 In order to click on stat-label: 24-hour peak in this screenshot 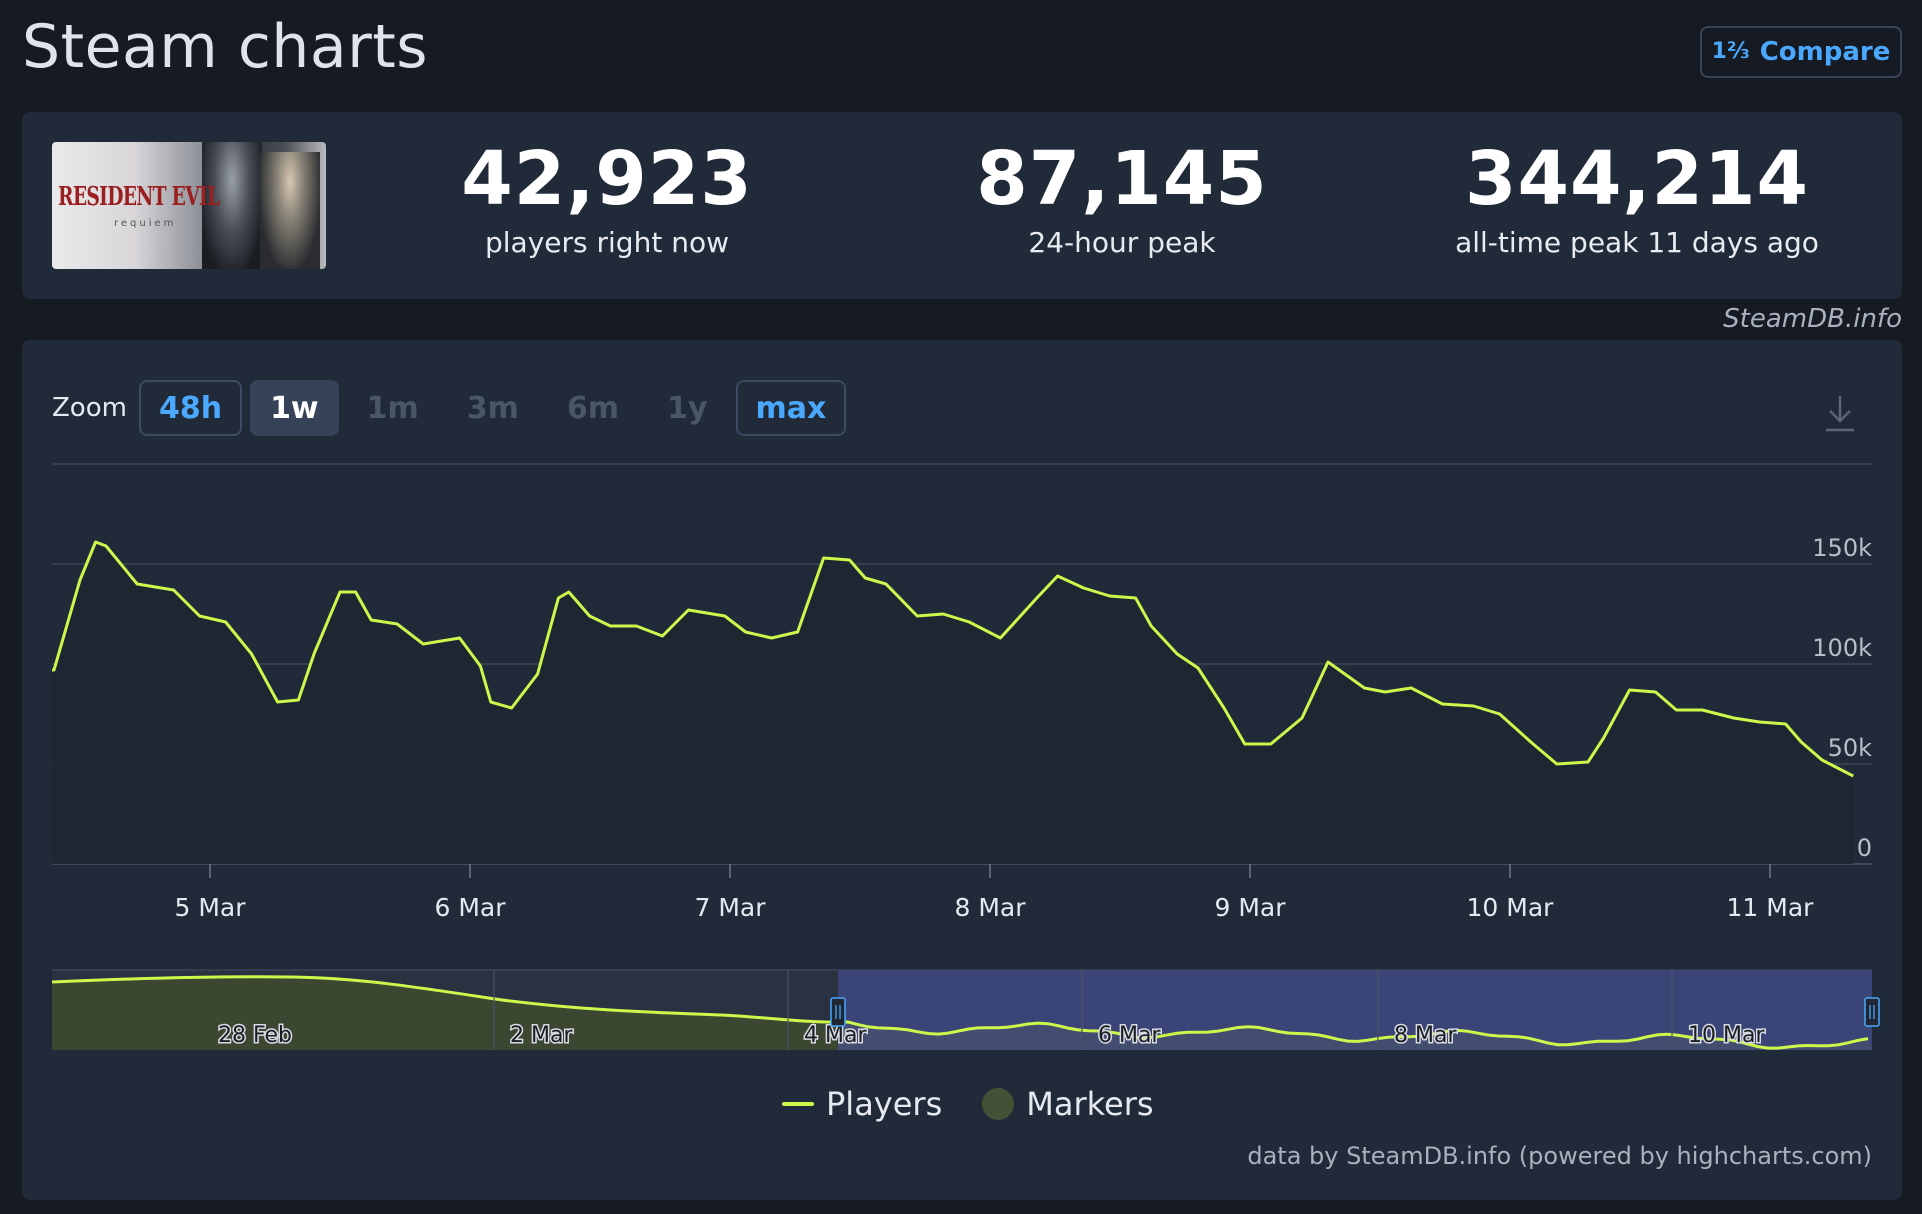, I will do `click(1122, 242)`.